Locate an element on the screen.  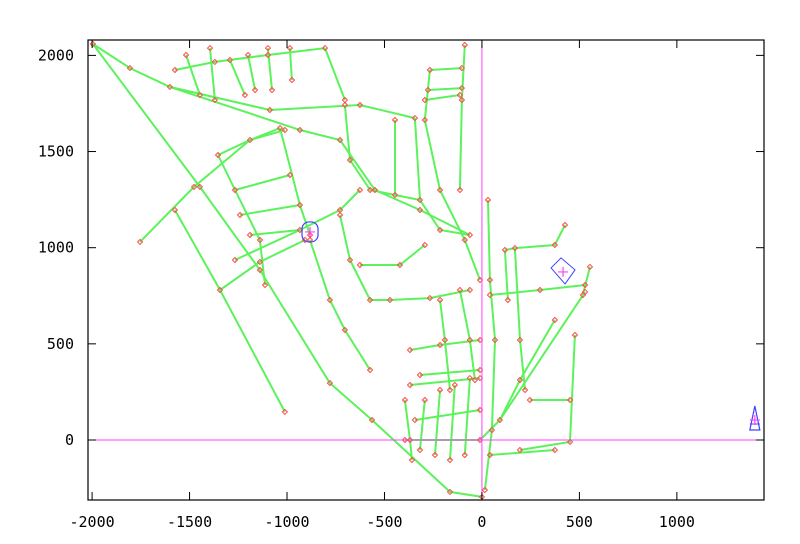
y-tick-label: 1000 is located at coordinates (56, 248).